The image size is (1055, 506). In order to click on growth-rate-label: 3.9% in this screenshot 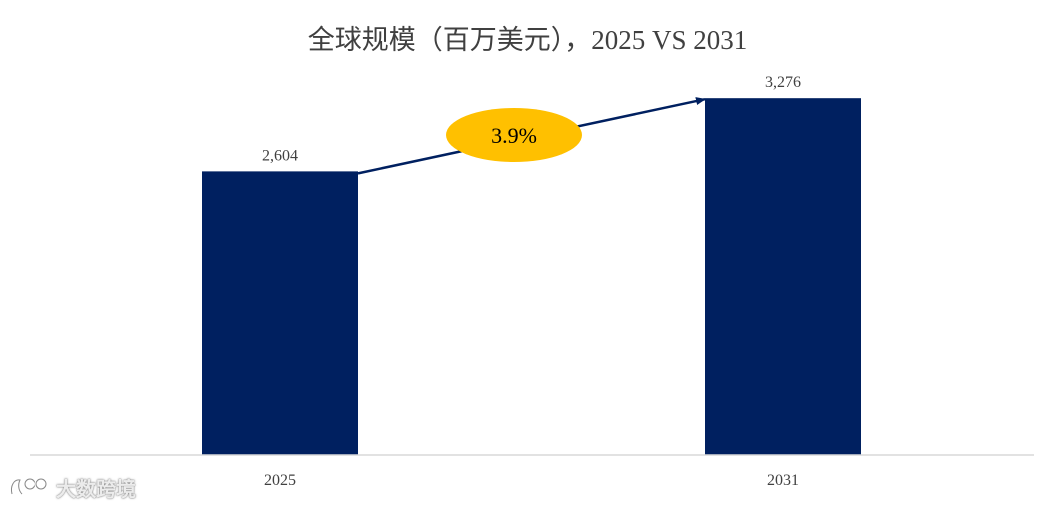, I will do `click(514, 135)`.